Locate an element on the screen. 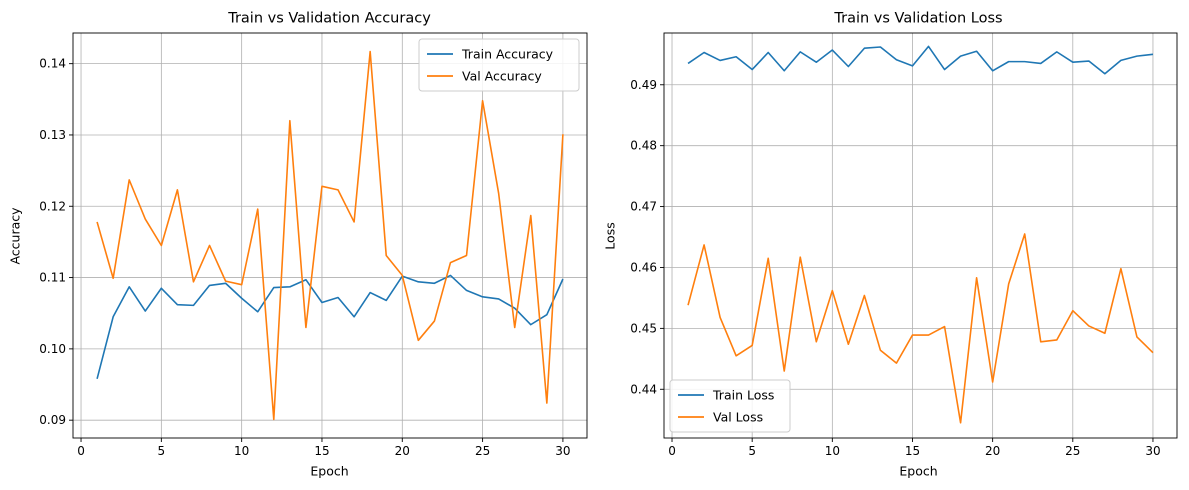 This screenshot has width=1189, height=490. y-tick-label: 0.45 is located at coordinates (643, 328).